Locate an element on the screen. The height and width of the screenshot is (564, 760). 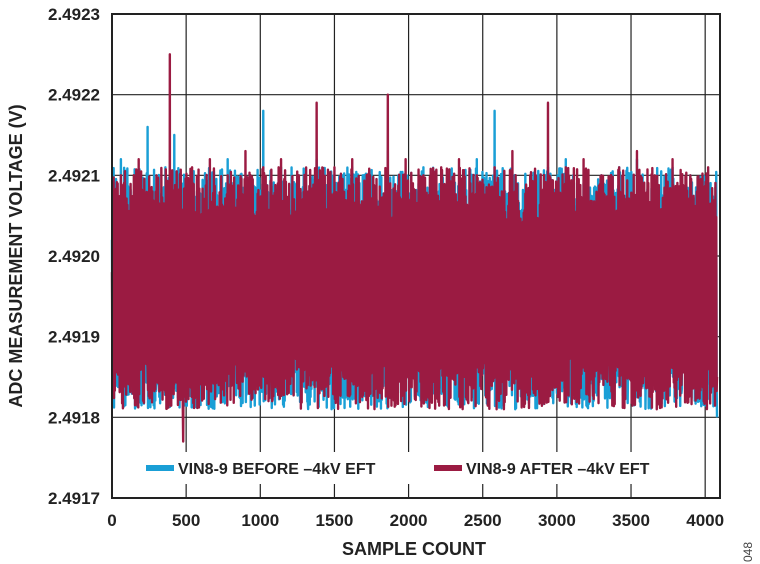
y-tick-label: 2.4918 is located at coordinates (74, 417).